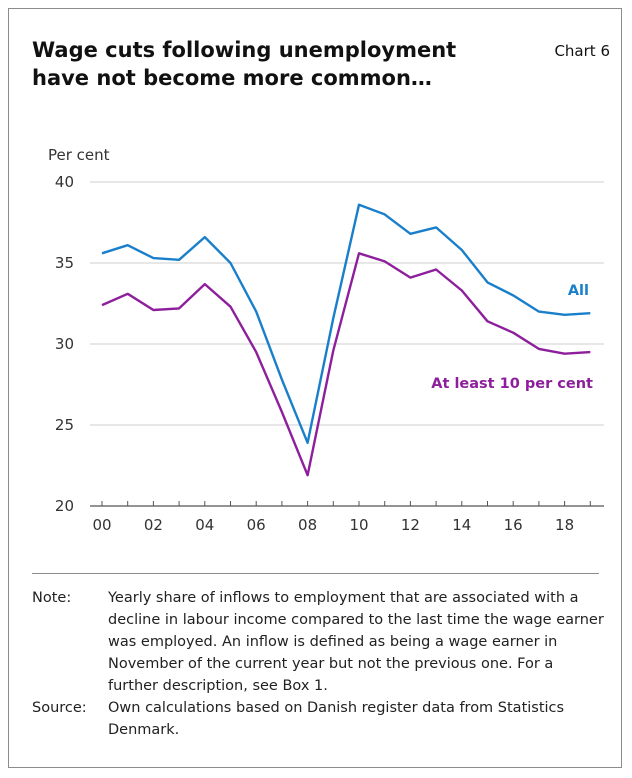 The width and height of the screenshot is (632, 778). What do you see at coordinates (101, 525) in the screenshot?
I see `x-tick-label: 00` at bounding box center [101, 525].